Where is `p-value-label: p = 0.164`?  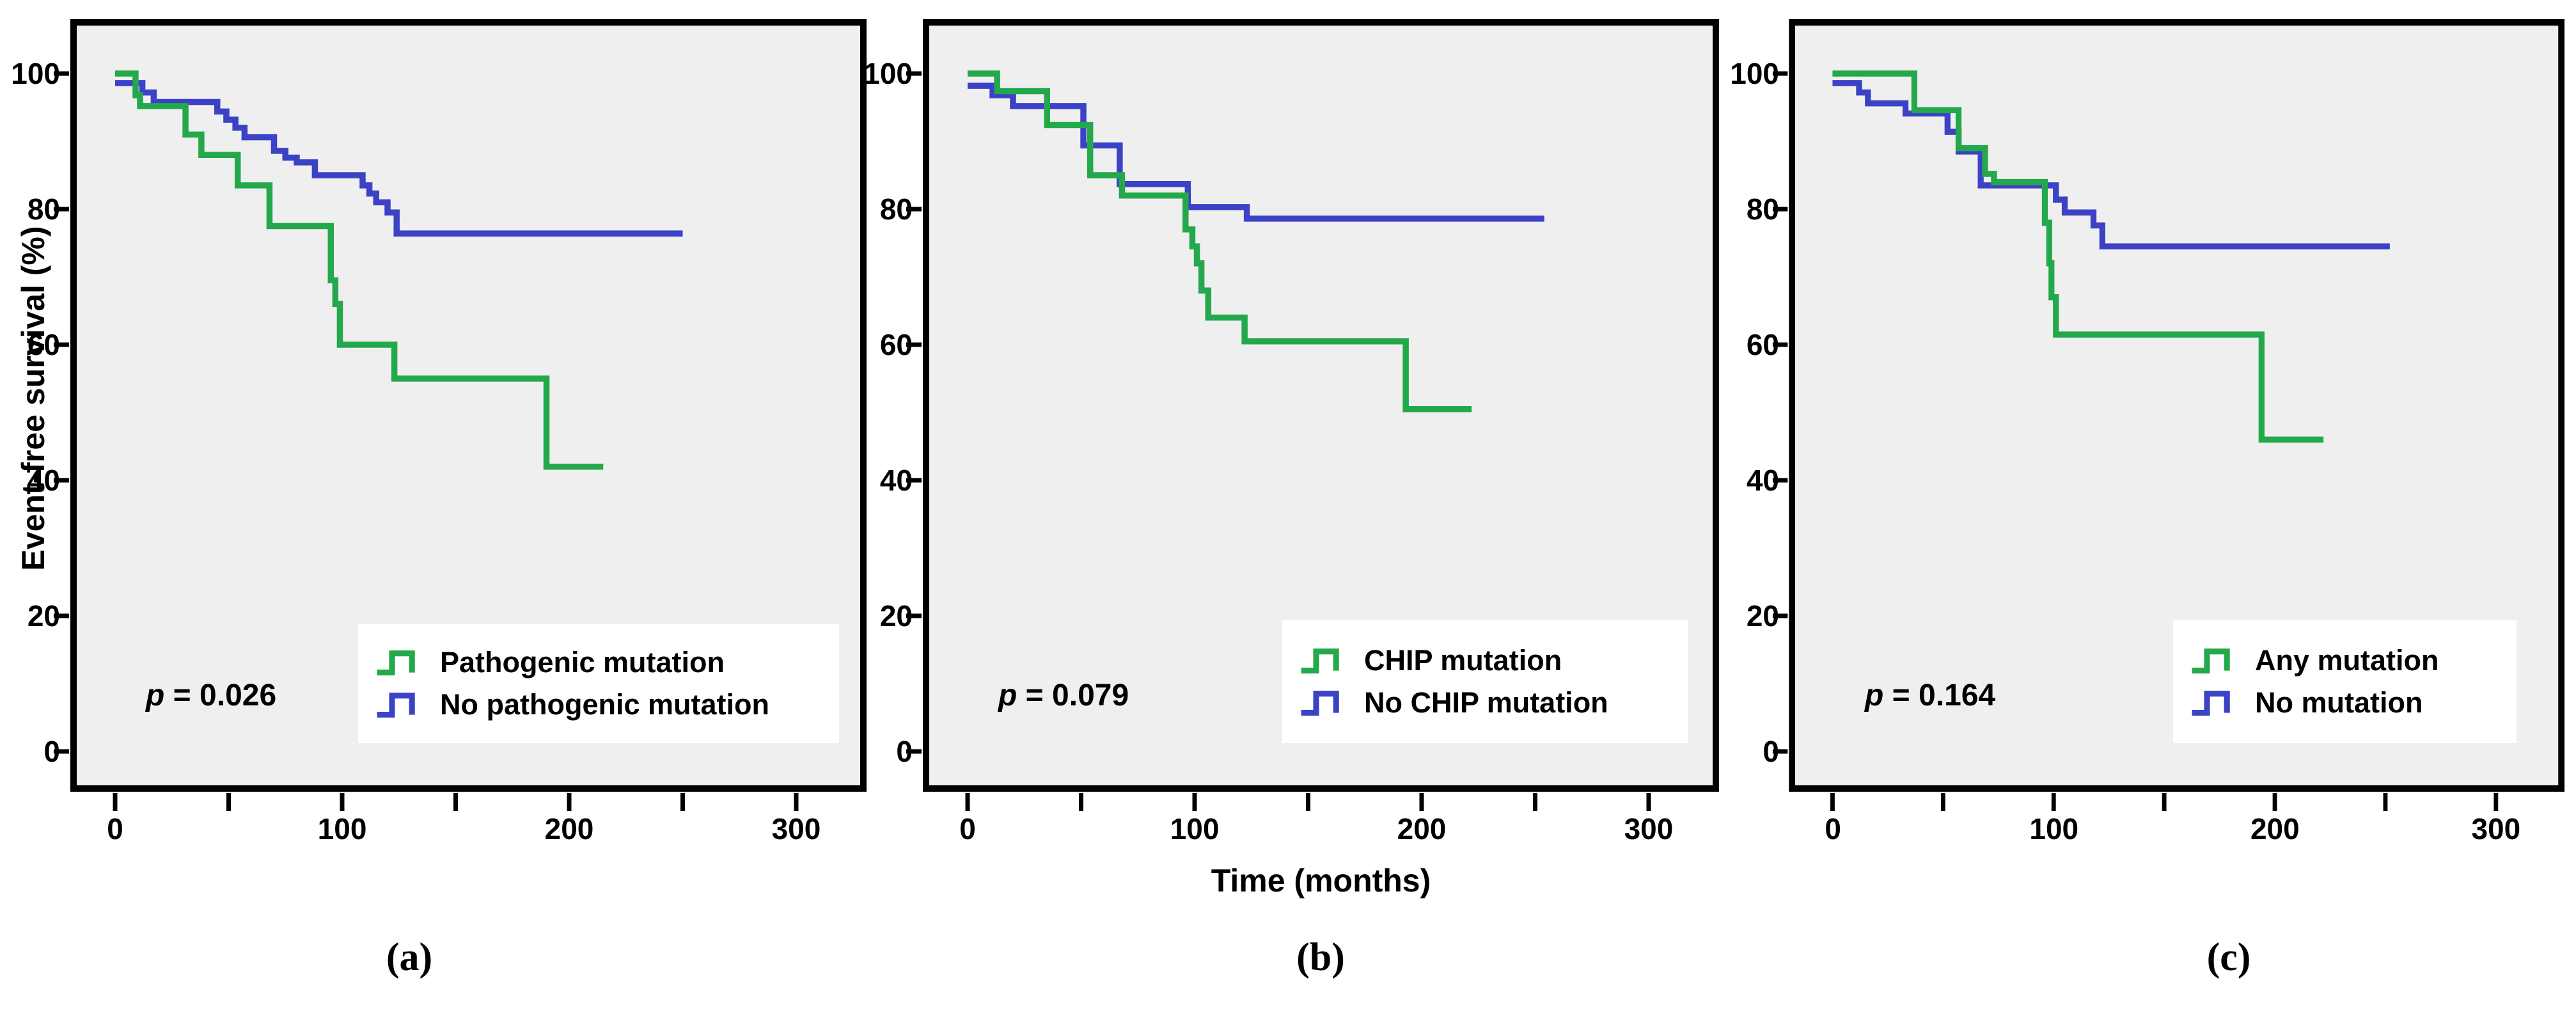
p-value-label: p = 0.164 is located at coordinates (1930, 695).